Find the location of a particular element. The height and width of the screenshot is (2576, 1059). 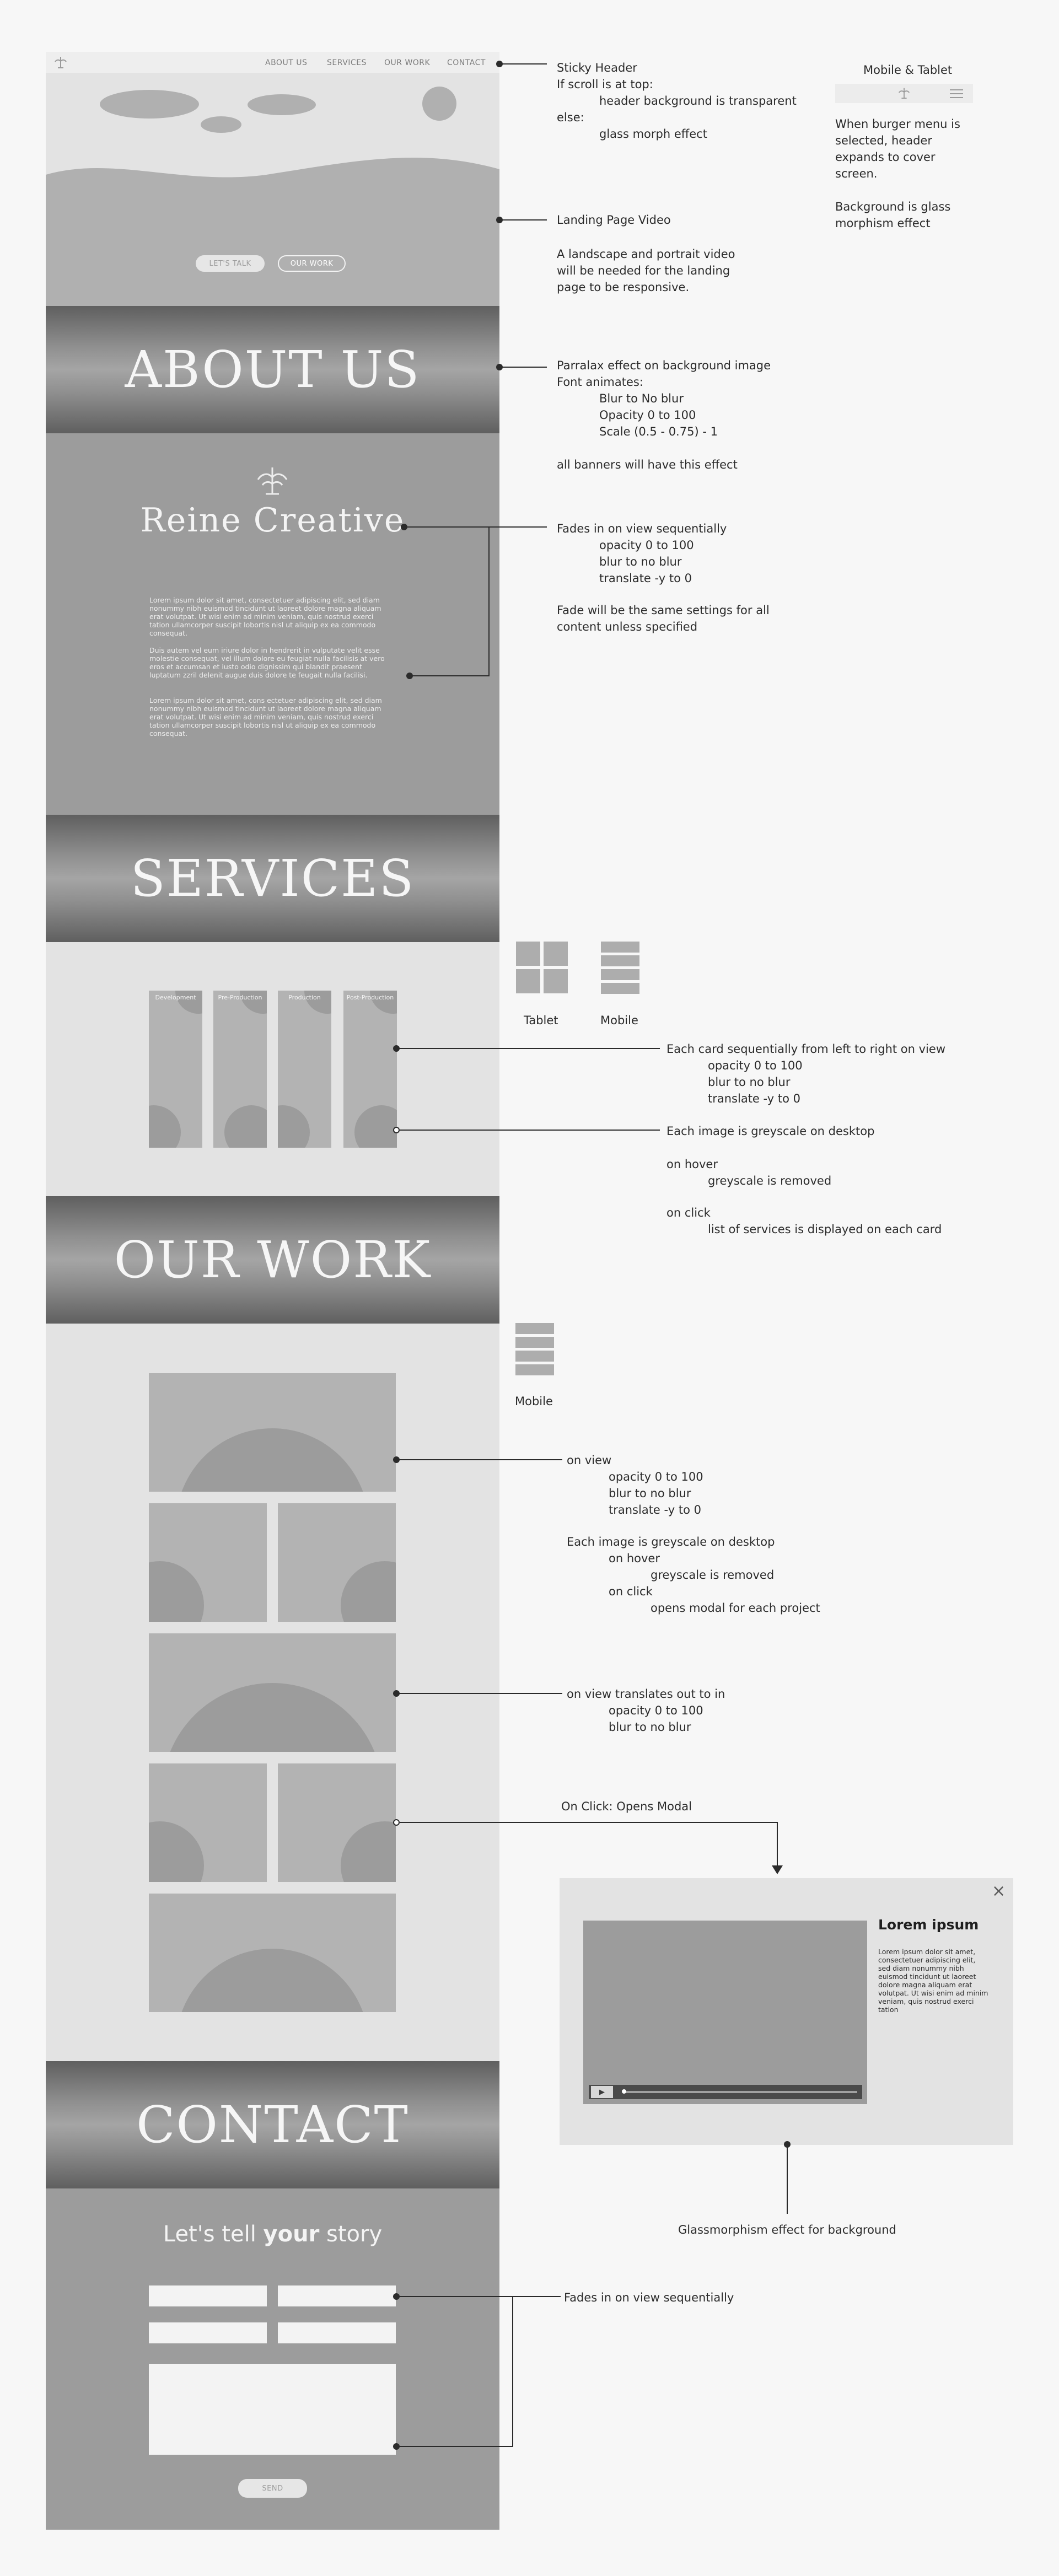

note-work-3: blur to no blur is located at coordinates (650, 1493).